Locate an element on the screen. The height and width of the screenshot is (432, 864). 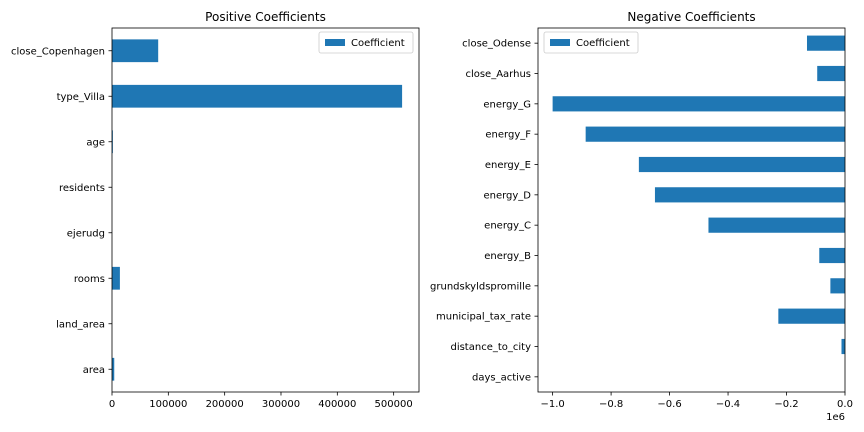
bar-energy-b is located at coordinates (832, 255).